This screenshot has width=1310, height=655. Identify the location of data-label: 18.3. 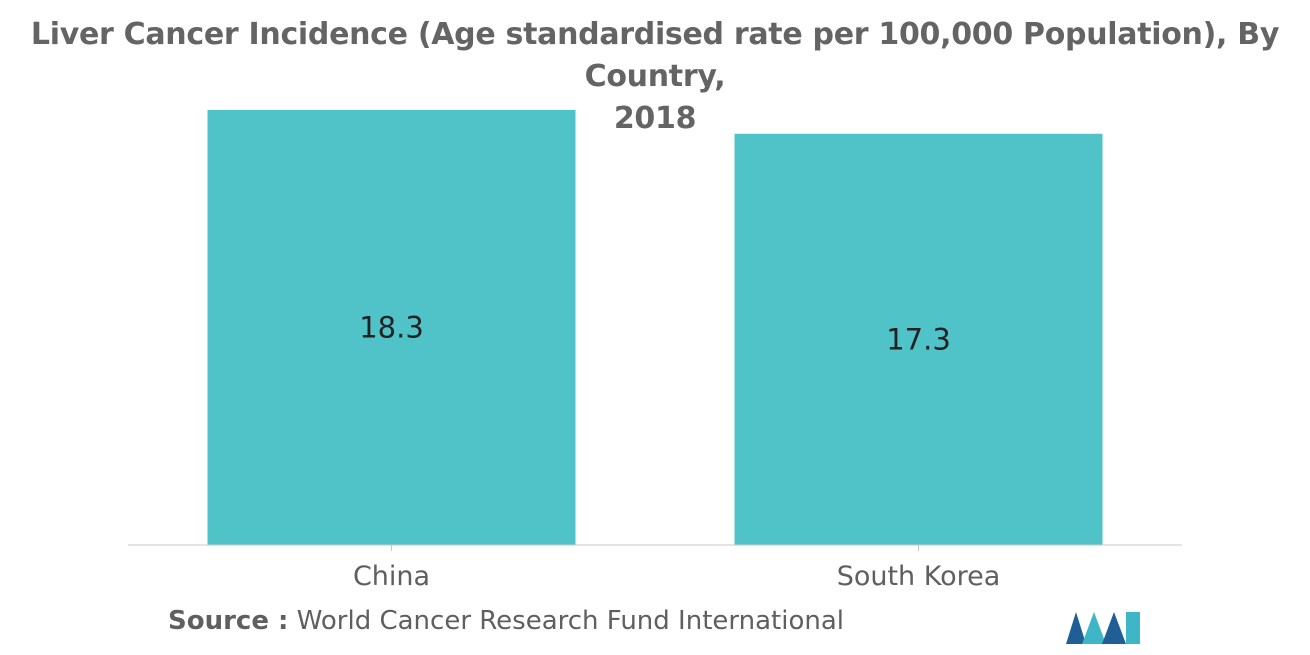
(391, 328).